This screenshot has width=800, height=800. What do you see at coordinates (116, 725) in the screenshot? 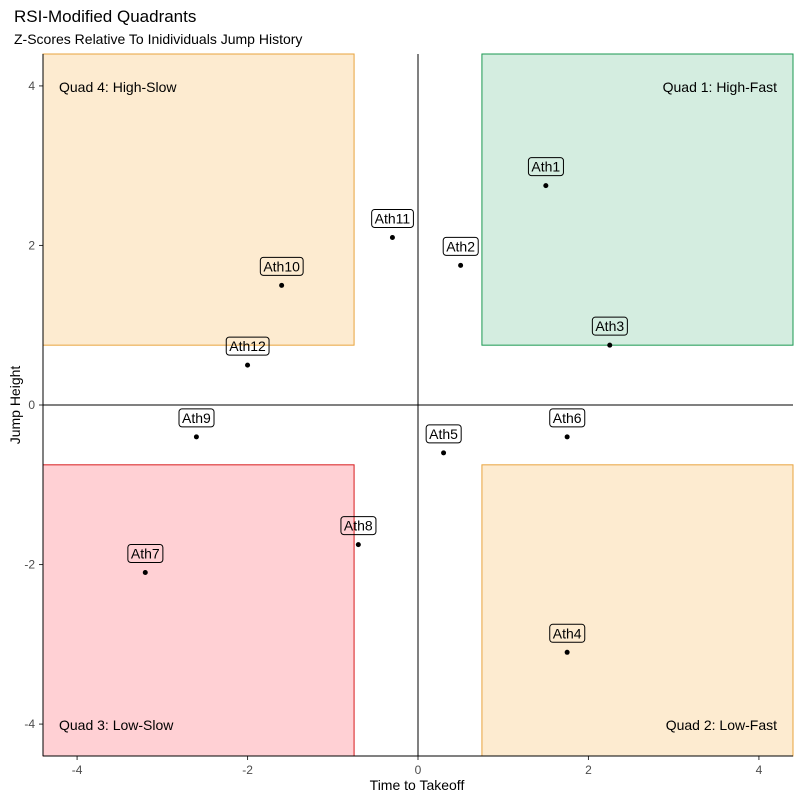
I see `quadrant-label: Quad 3: Low-Slow` at bounding box center [116, 725].